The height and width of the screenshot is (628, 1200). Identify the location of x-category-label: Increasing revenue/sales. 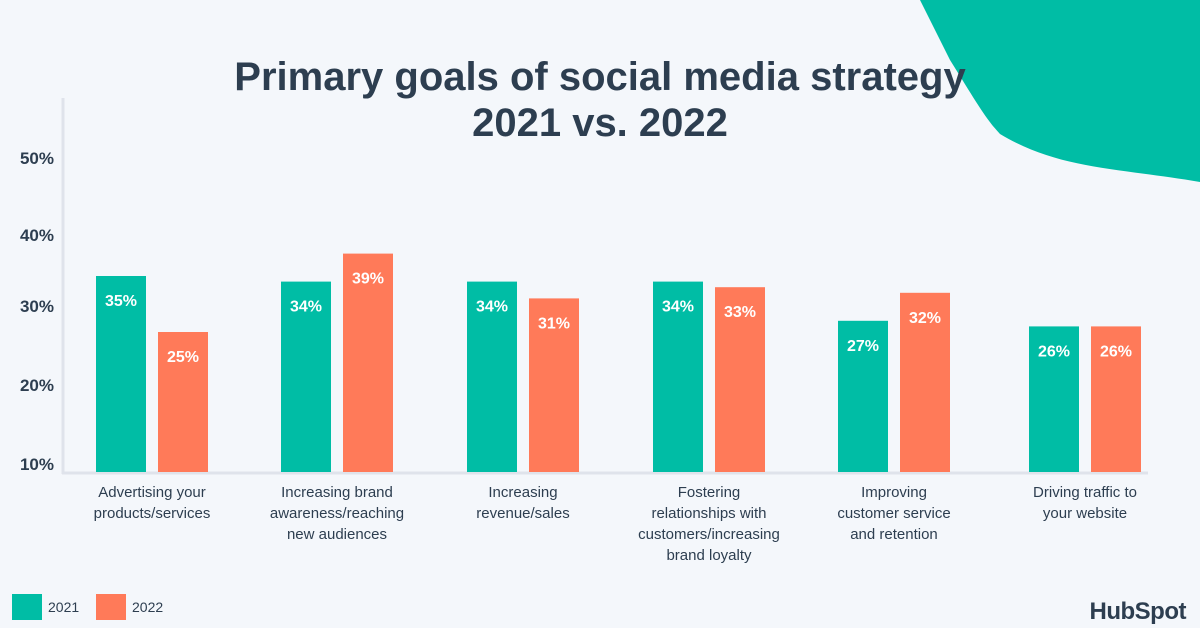
(523, 503).